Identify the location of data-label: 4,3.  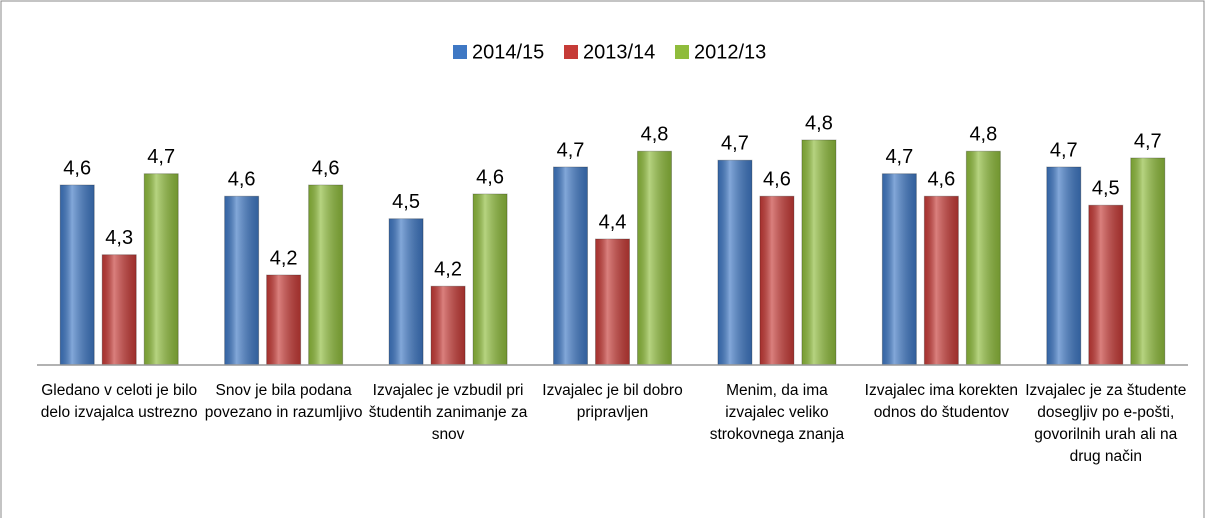
(119, 238).